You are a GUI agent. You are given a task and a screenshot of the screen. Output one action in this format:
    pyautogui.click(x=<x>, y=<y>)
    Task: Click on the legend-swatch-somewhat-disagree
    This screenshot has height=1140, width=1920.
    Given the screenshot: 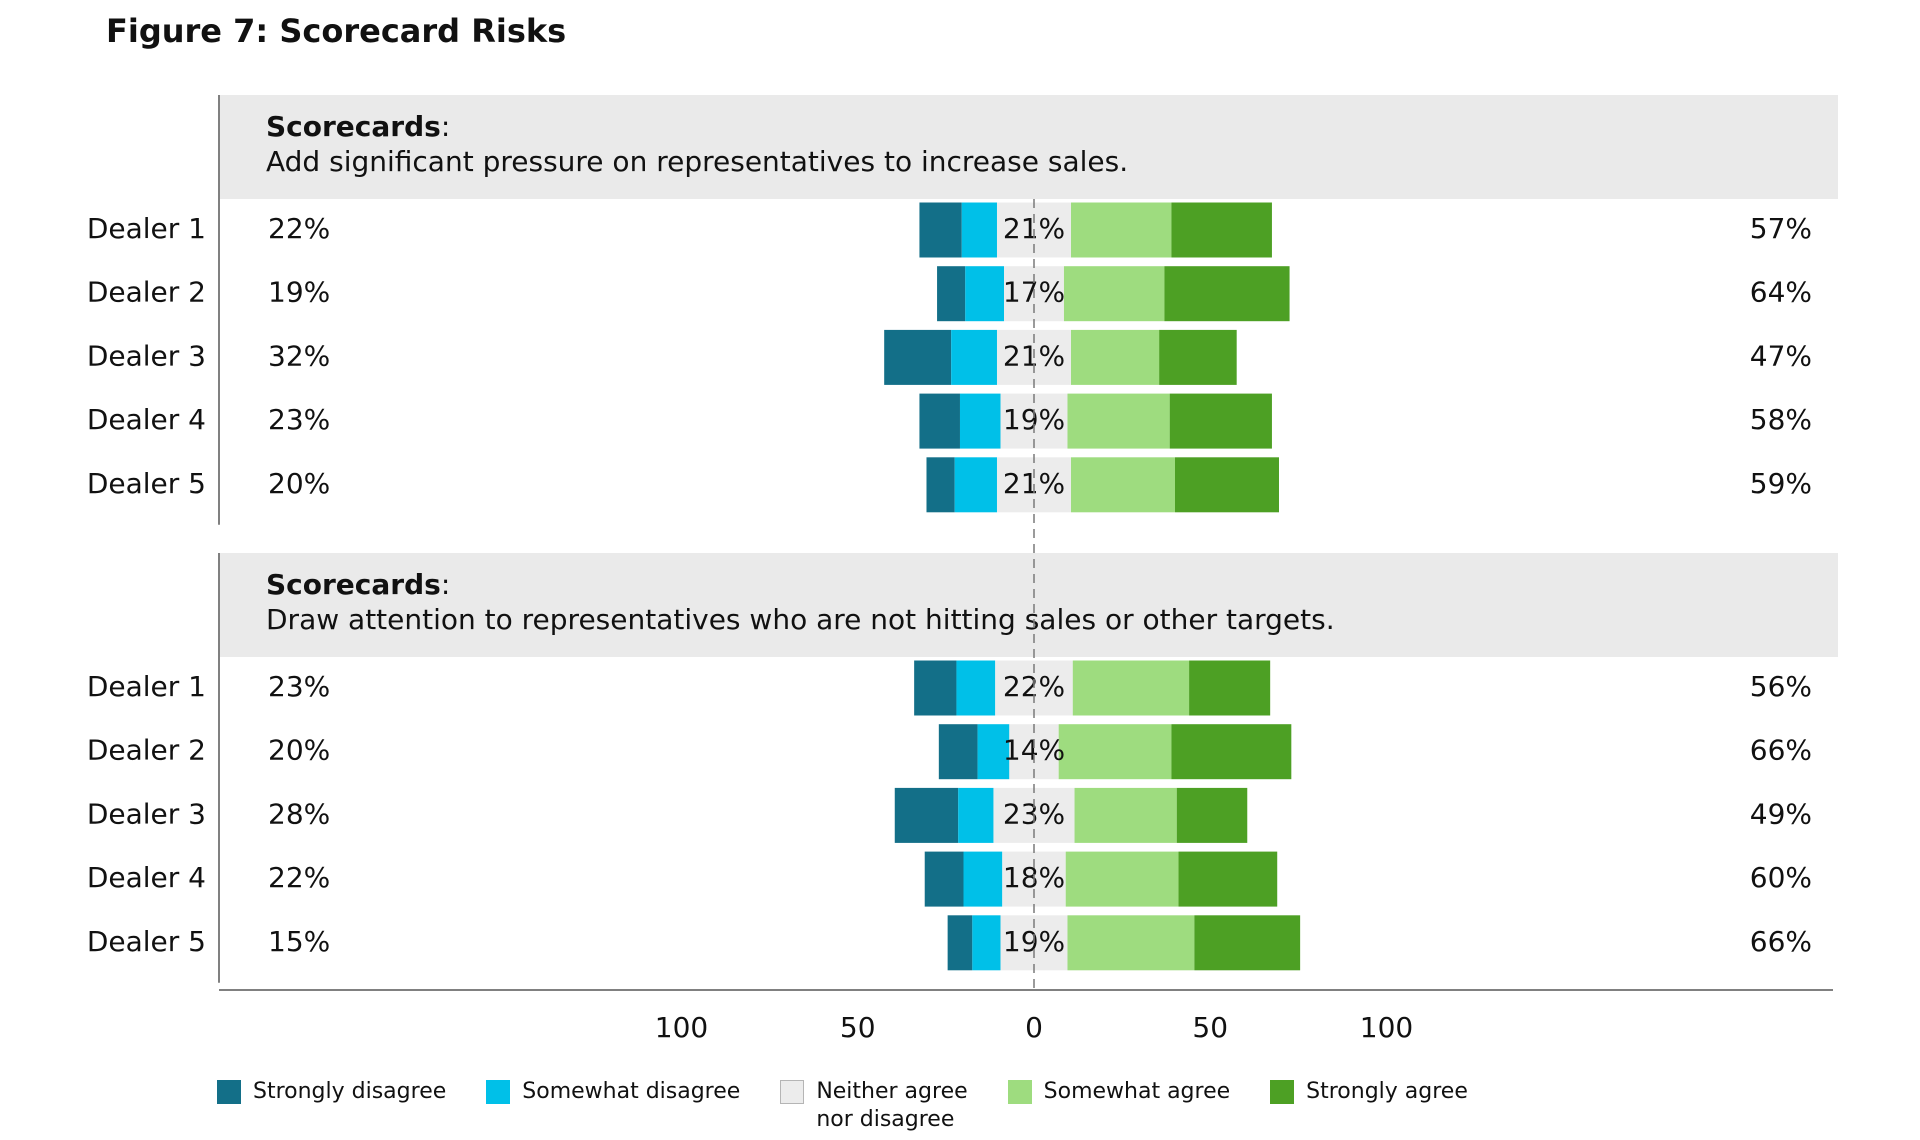 What is the action you would take?
    pyautogui.click(x=498, y=1092)
    